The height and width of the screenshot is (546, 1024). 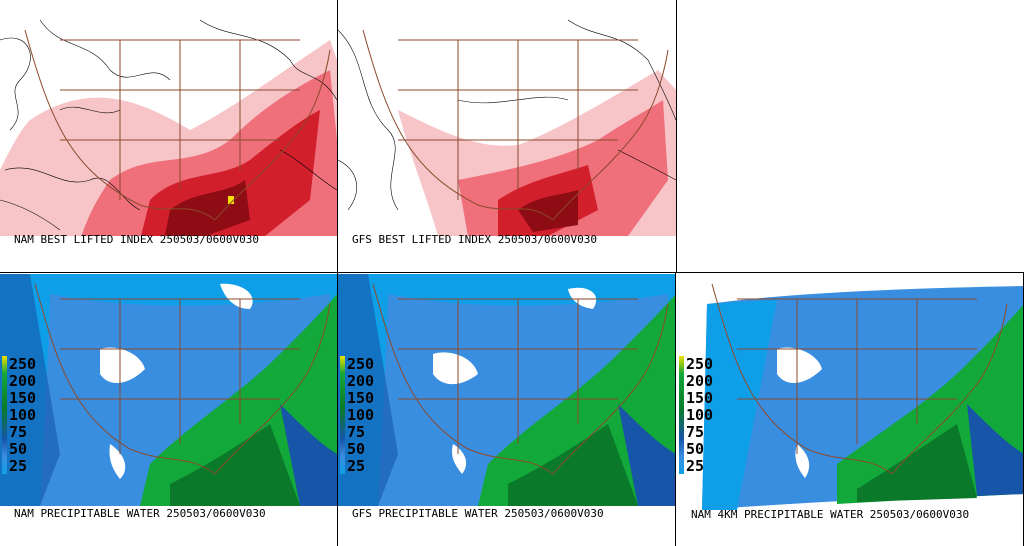 What do you see at coordinates (140, 513) in the screenshot?
I see `nam-precipitable-water-caption: NAM PRECIPITABLE WATER 250503/0600V030` at bounding box center [140, 513].